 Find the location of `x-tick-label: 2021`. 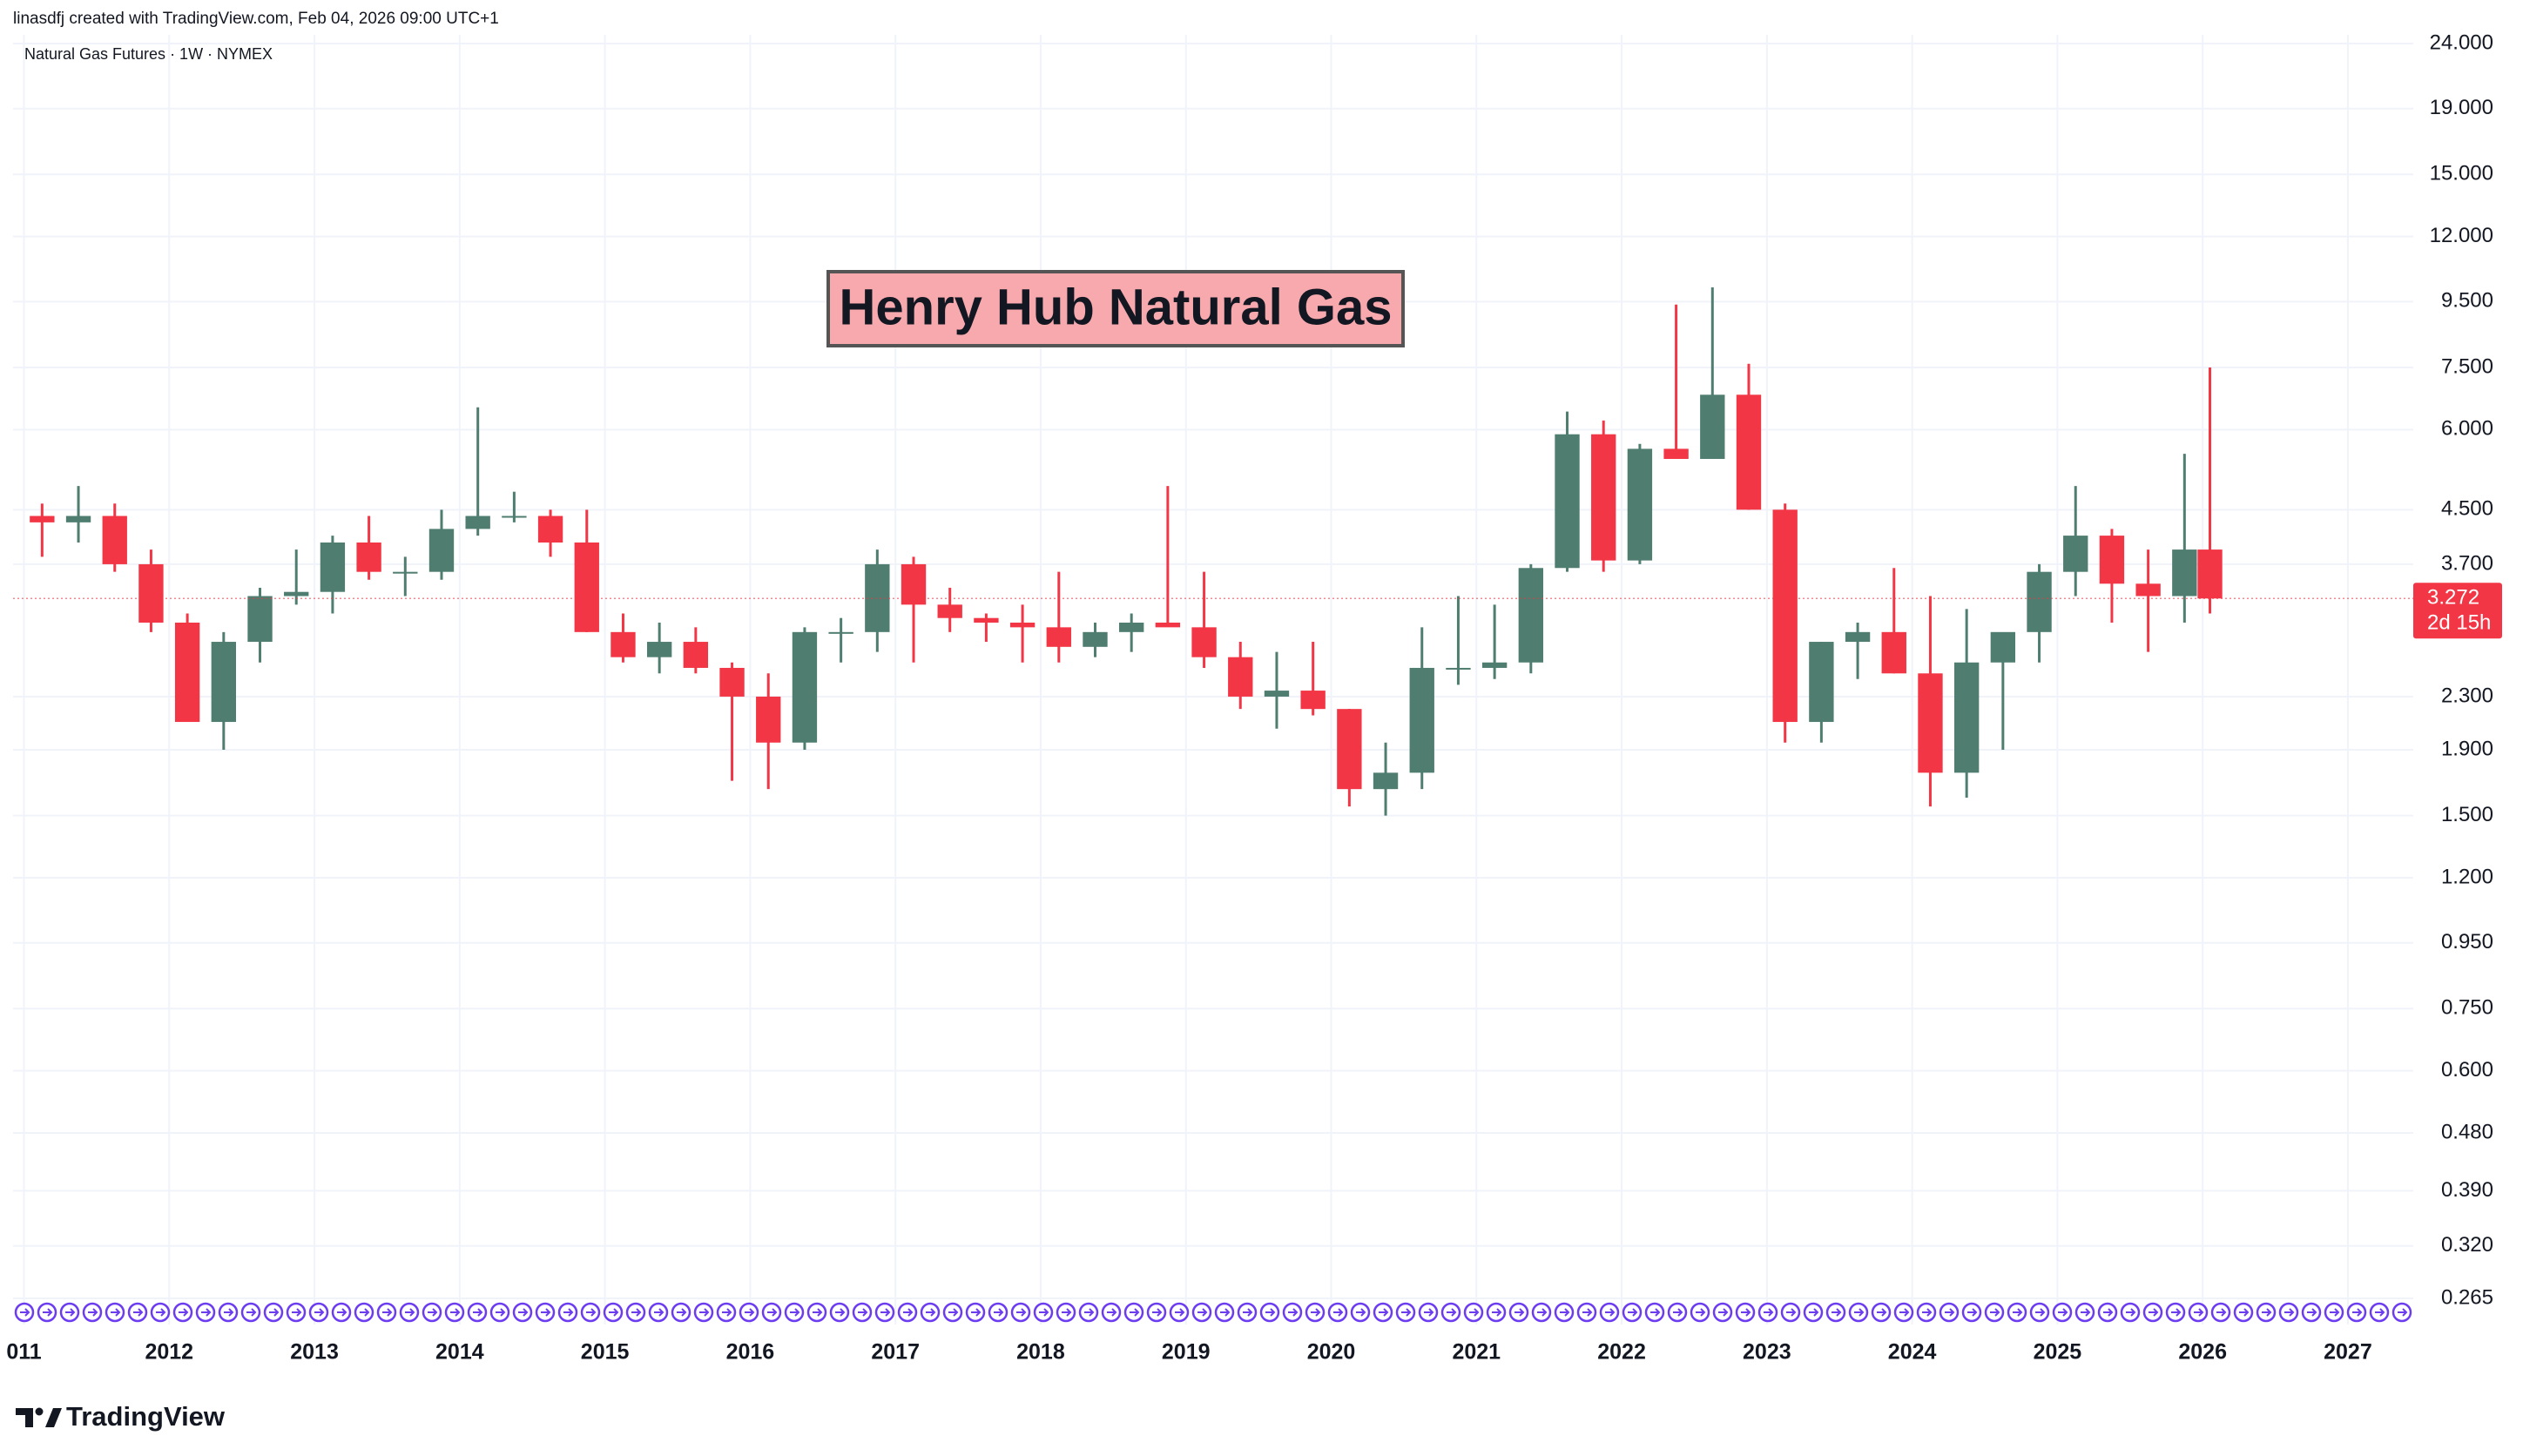

x-tick-label: 2021 is located at coordinates (1477, 1352).